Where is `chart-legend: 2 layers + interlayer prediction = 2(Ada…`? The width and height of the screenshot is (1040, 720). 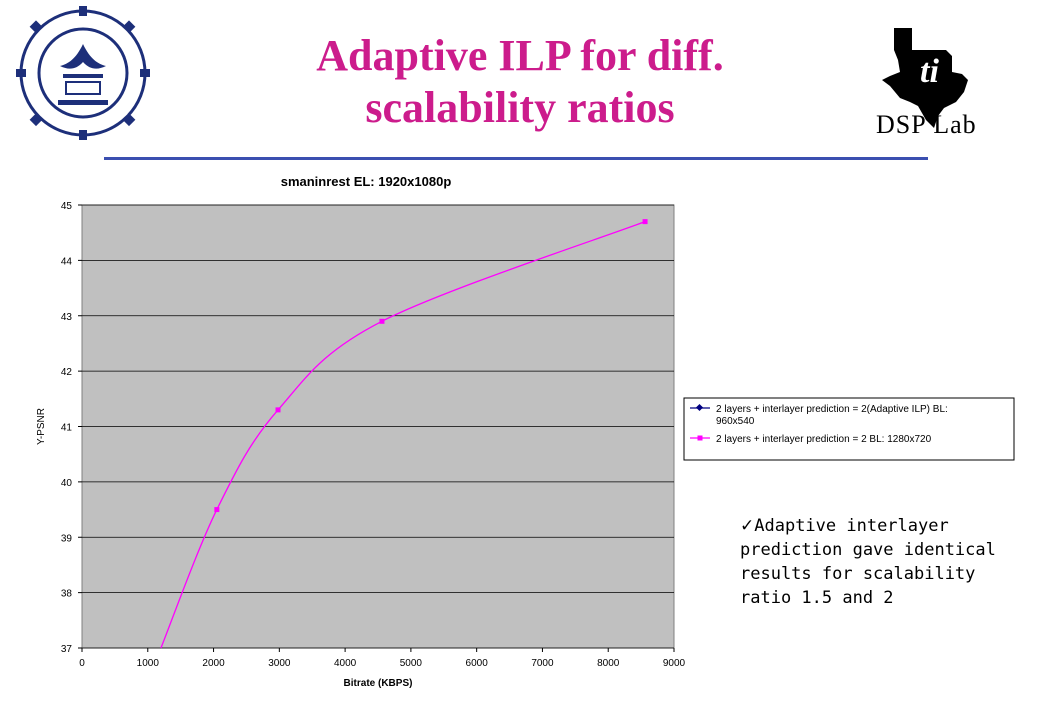 chart-legend: 2 layers + interlayer prediction = 2(Ada… is located at coordinates (849, 429).